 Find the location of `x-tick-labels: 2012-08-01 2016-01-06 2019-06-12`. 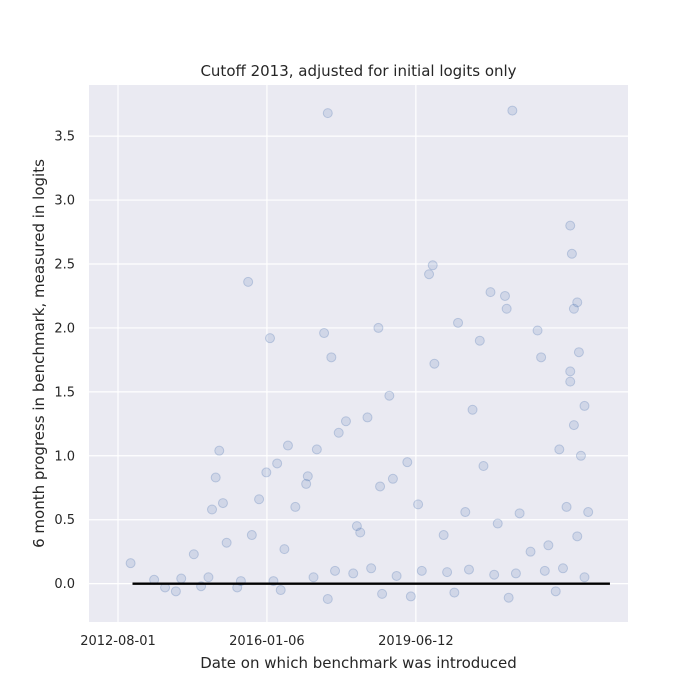

x-tick-labels: 2012-08-01 2016-01-06 2019-06-12 is located at coordinates (266, 641).